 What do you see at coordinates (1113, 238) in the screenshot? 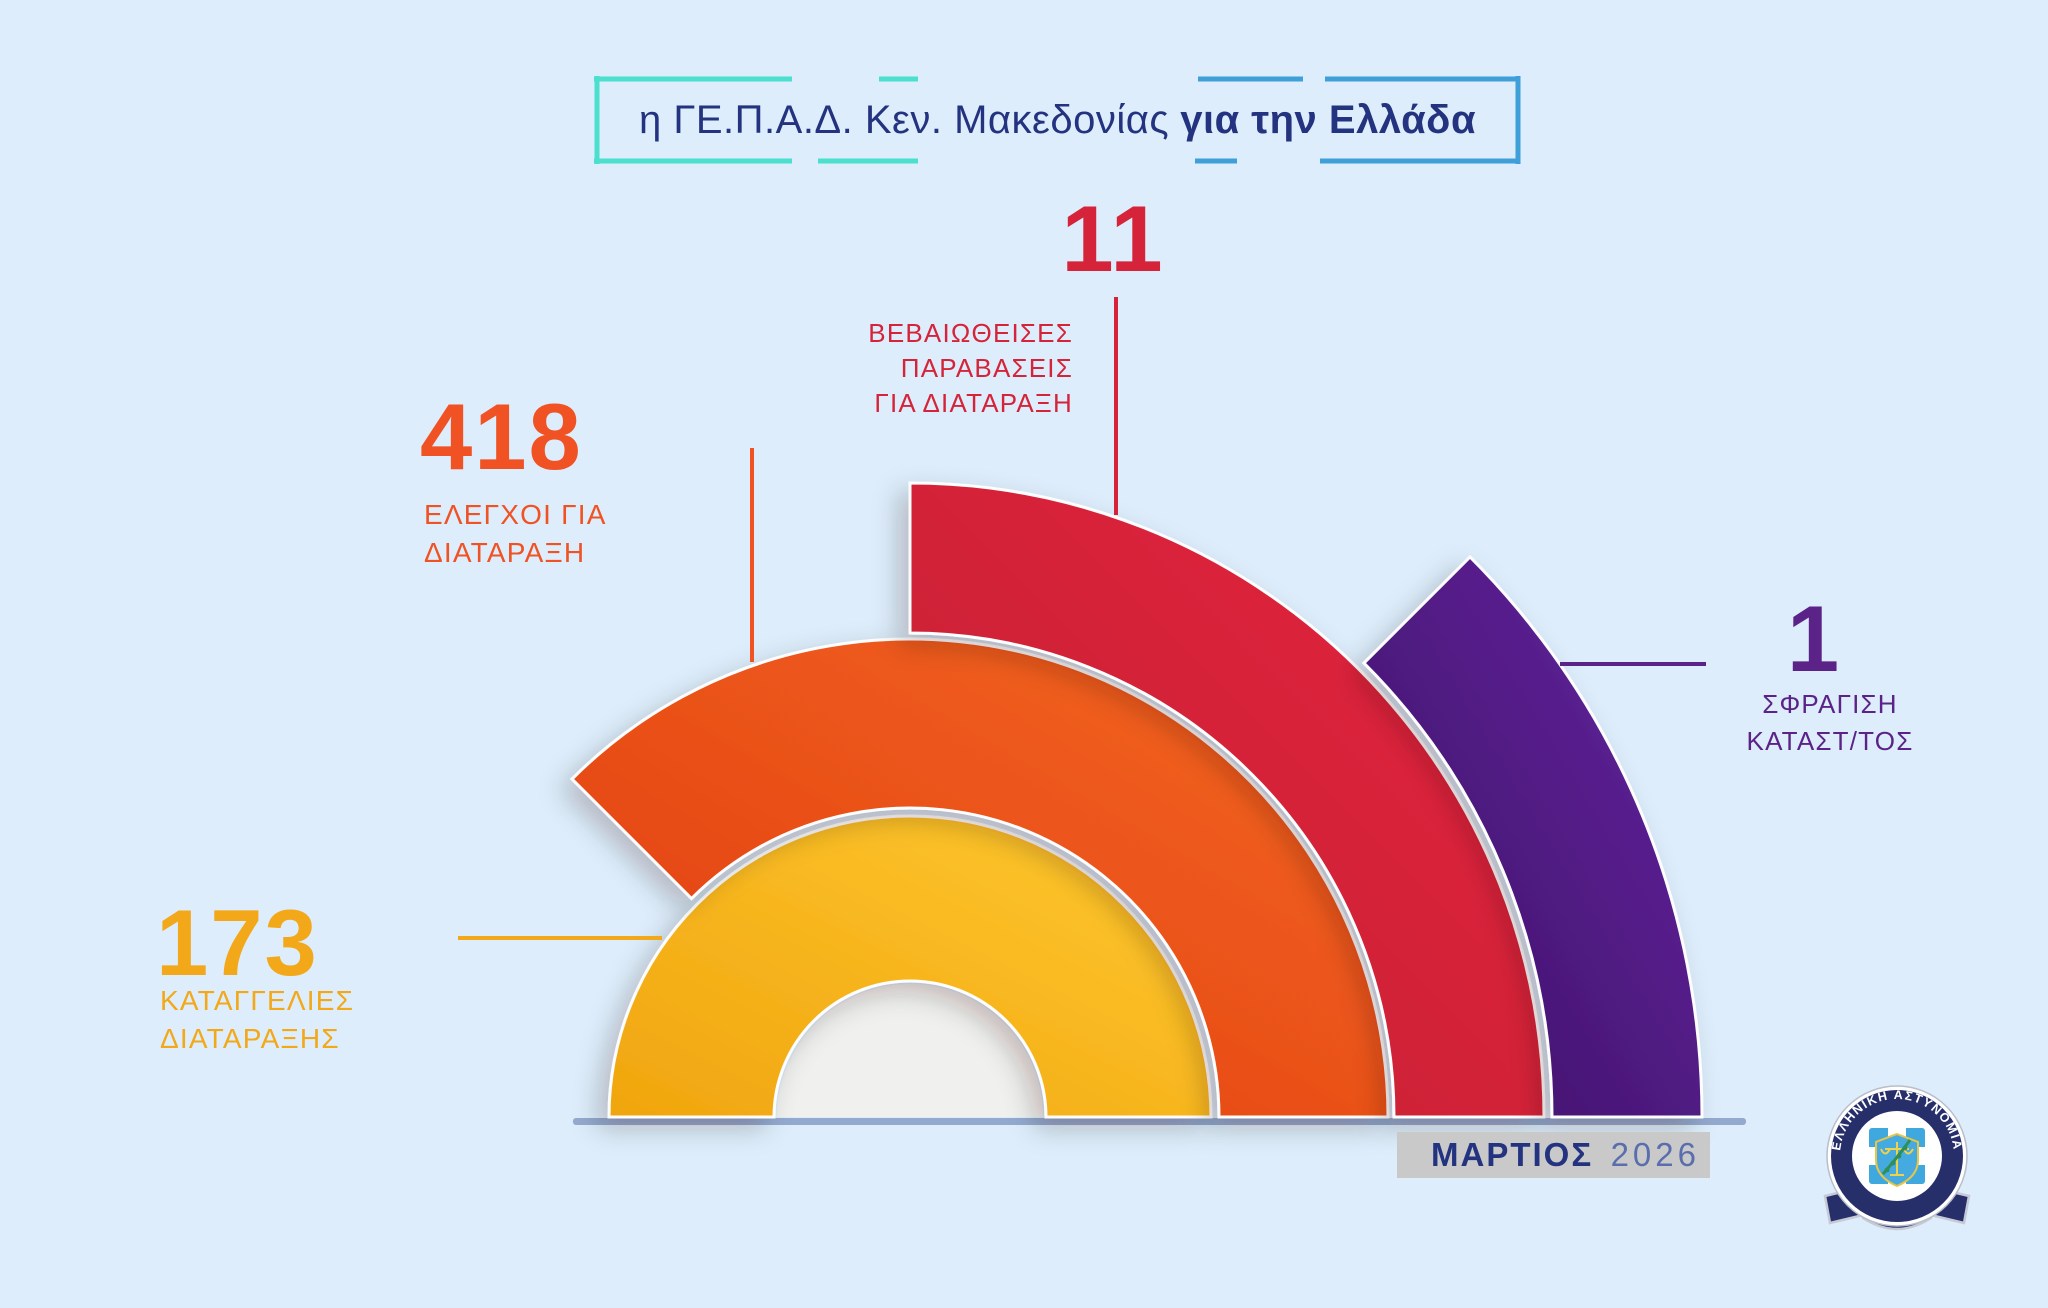
I see `stat-violations-value: 11` at bounding box center [1113, 238].